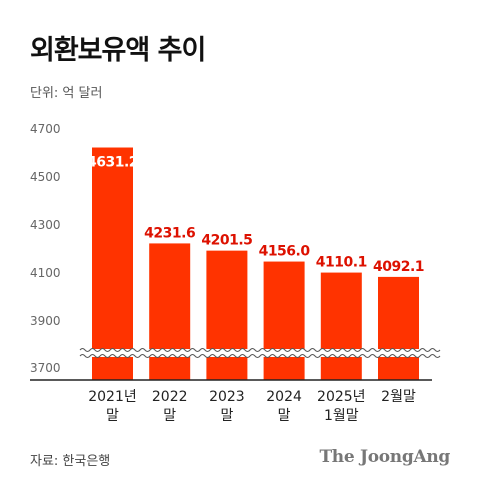  What do you see at coordinates (257, 353) in the screenshot?
I see `axis-break-band` at bounding box center [257, 353].